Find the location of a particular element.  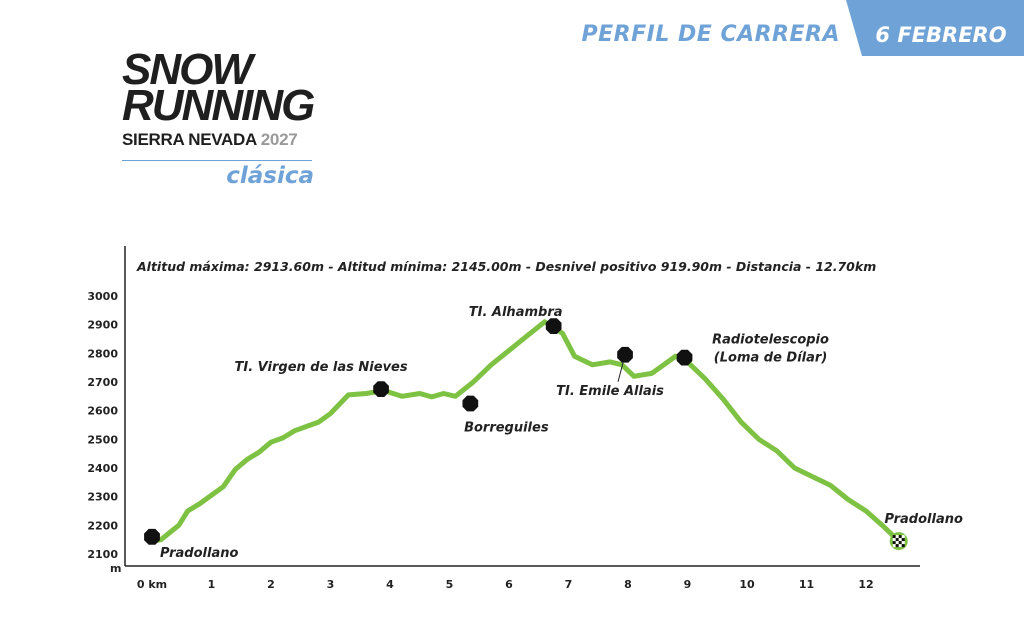

x-tick-label: 3 is located at coordinates (331, 584).